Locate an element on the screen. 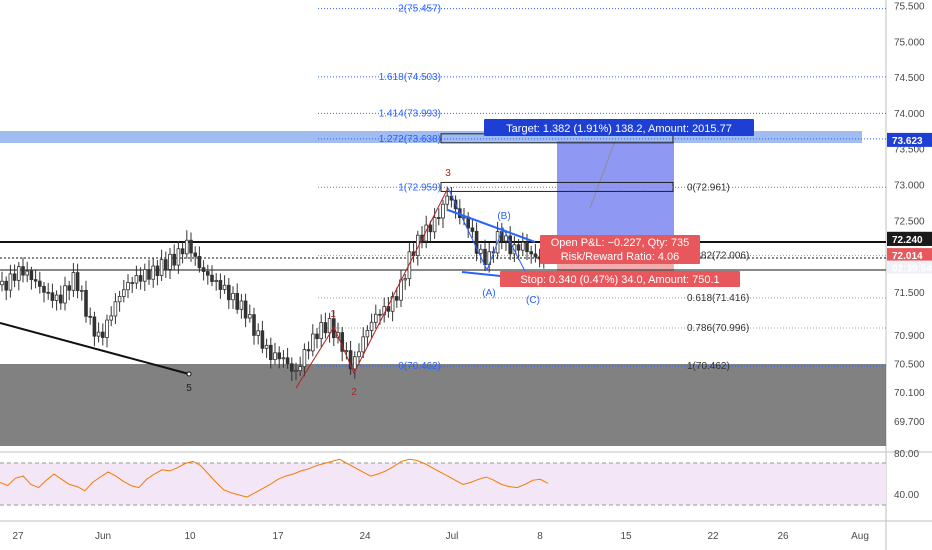  price-tick-10: 70.100 is located at coordinates (909, 393).